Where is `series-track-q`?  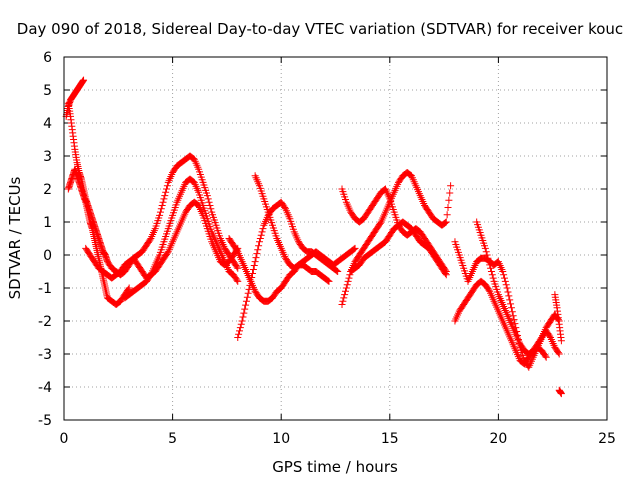
series-track-q is located at coordinates (560, 392).